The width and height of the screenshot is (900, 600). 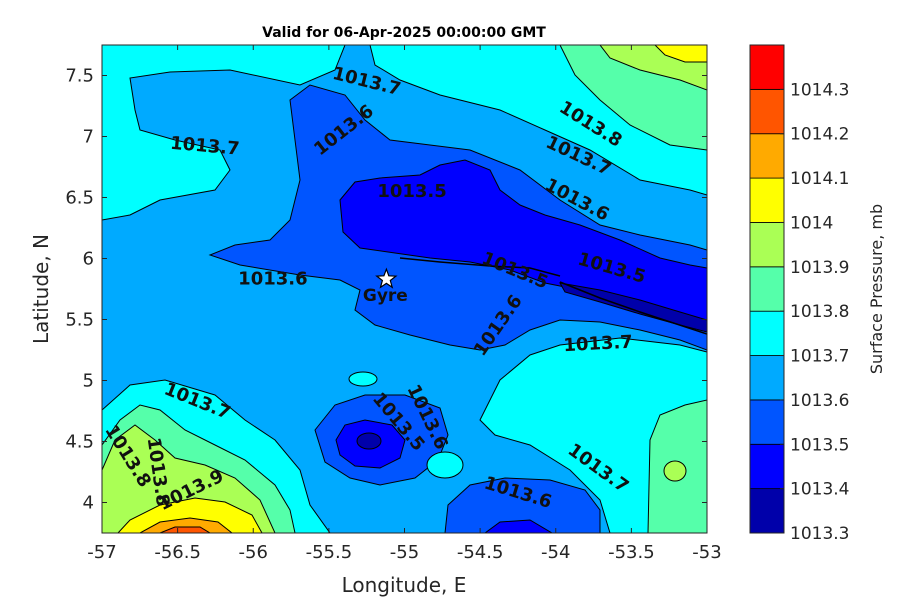 I want to click on pressure-region-1013.3-south, so click(x=369, y=441).